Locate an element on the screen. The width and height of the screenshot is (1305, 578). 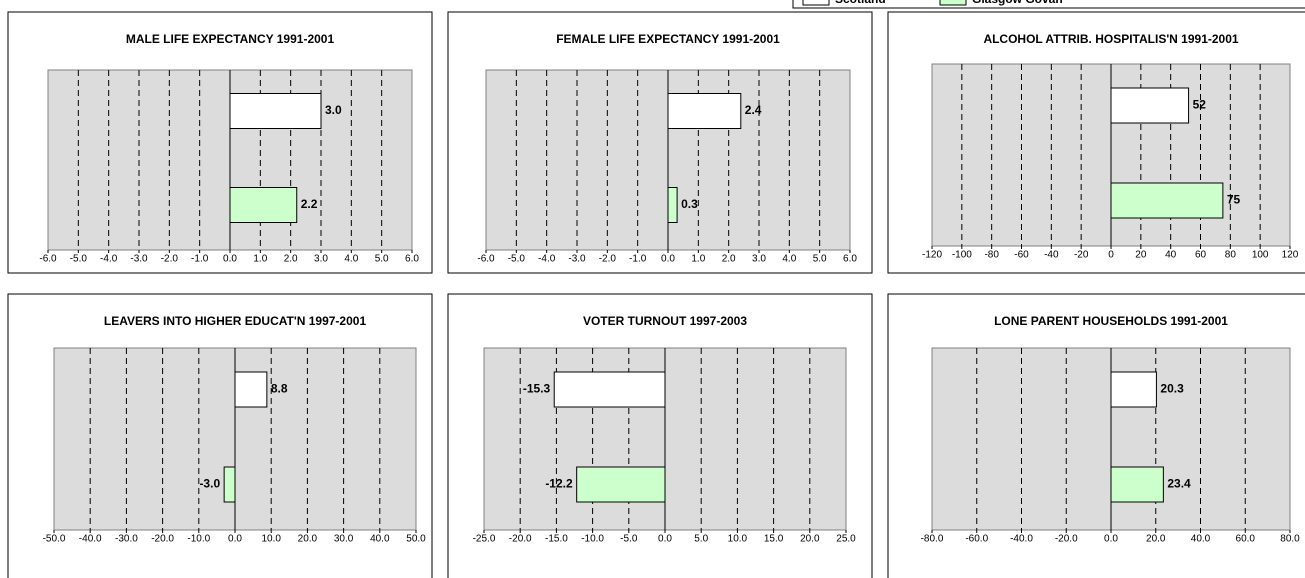
value-label: 20.3 is located at coordinates (1172, 389).